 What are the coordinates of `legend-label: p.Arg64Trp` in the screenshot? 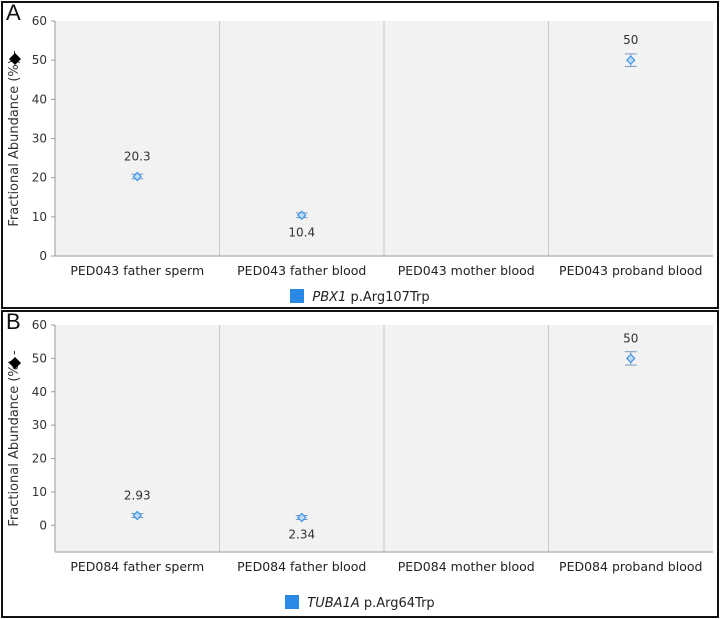 It's located at (397, 603).